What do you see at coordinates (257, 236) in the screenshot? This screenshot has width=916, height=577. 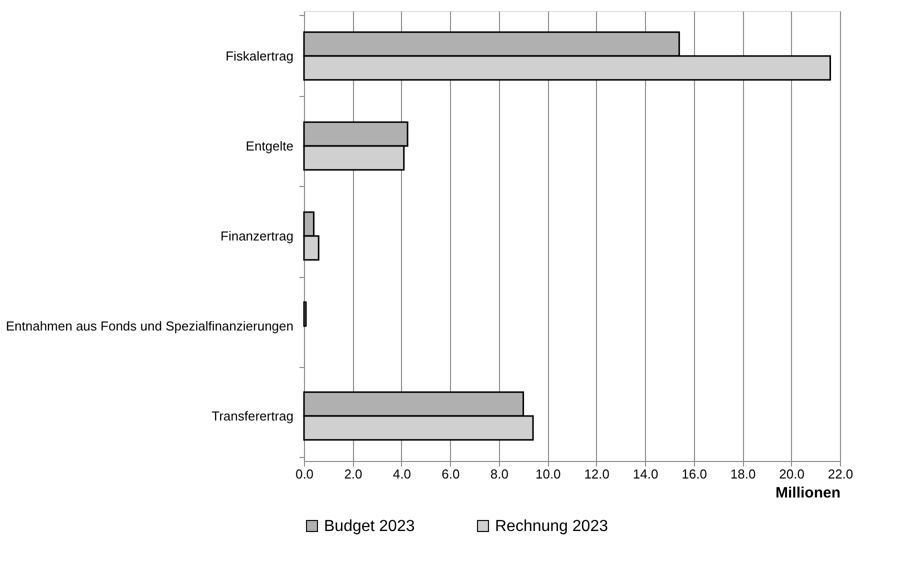 I see `y-tick-label: Finanzertrag` at bounding box center [257, 236].